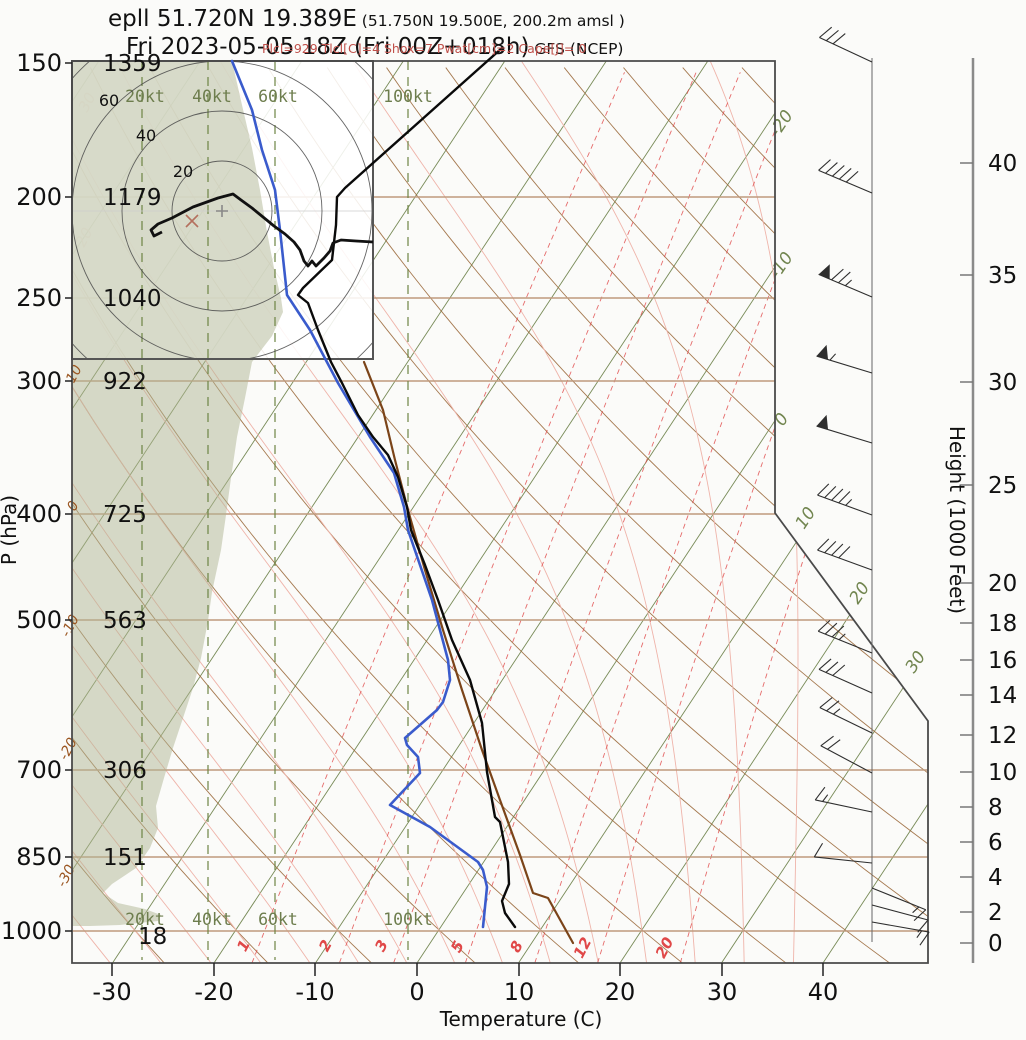 The image size is (1026, 1040). I want to click on svg-text: Temperature (C), so click(521, 1019).